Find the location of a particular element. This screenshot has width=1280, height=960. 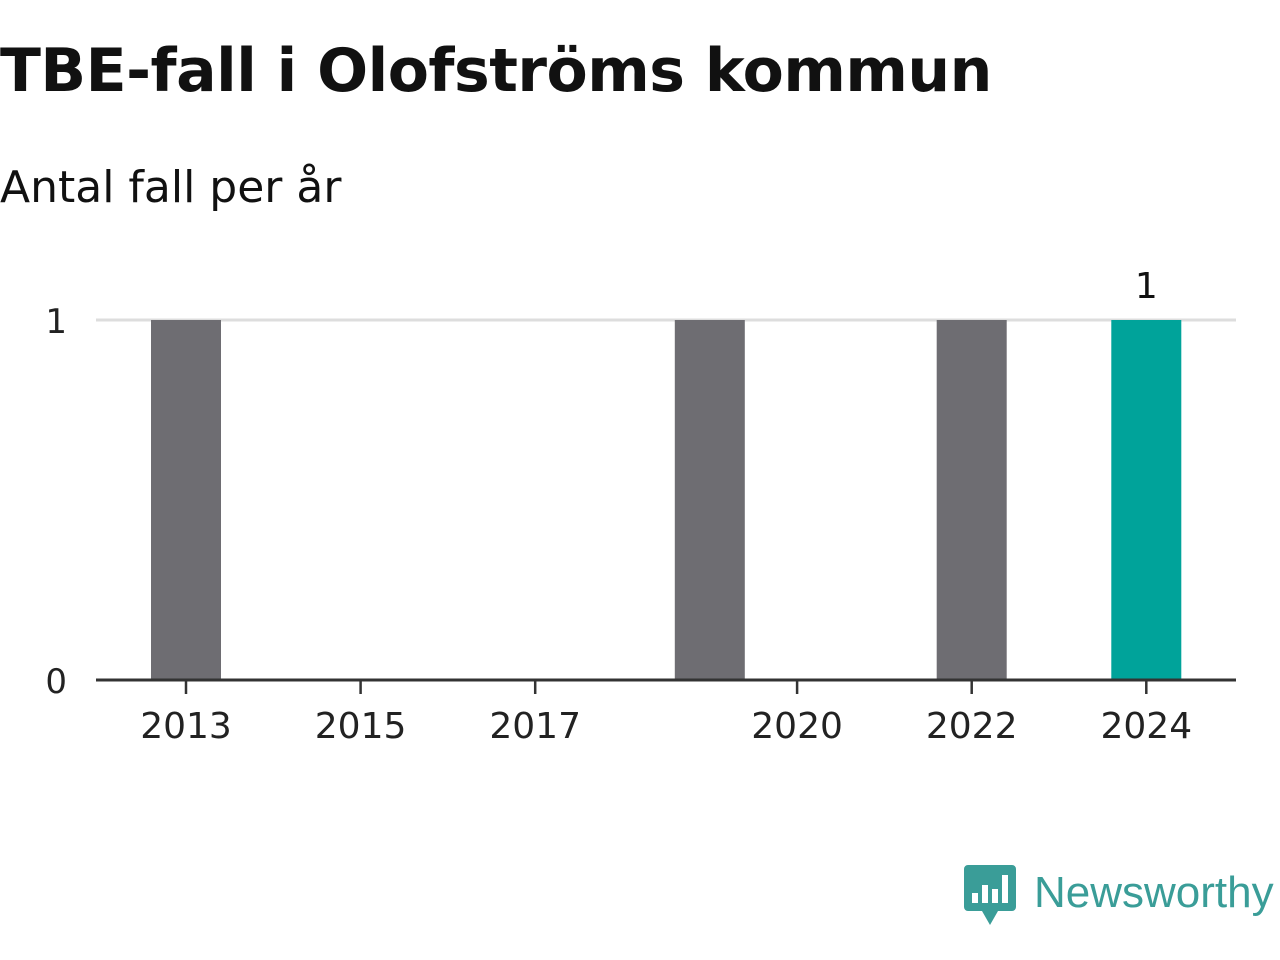

x-tick-label-2022: 2022 is located at coordinates (972, 726).